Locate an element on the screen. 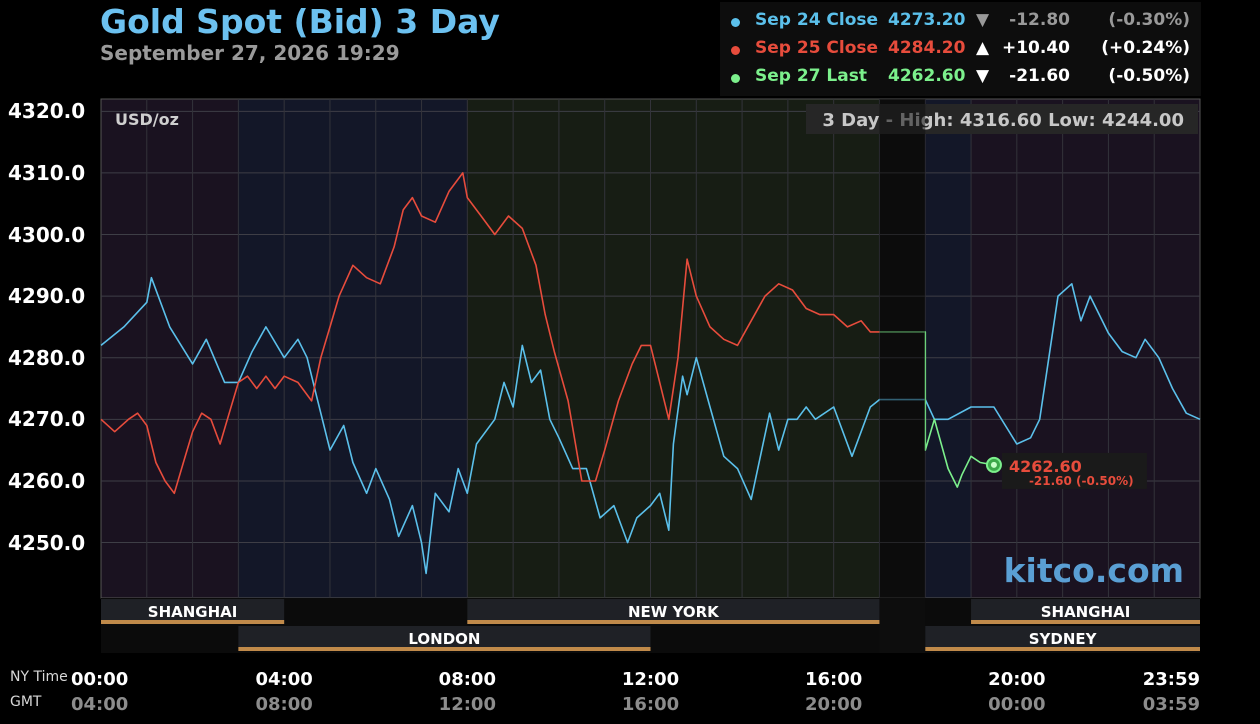 The height and width of the screenshot is (724, 1260). legend-value: 4262.60 is located at coordinates (927, 76).